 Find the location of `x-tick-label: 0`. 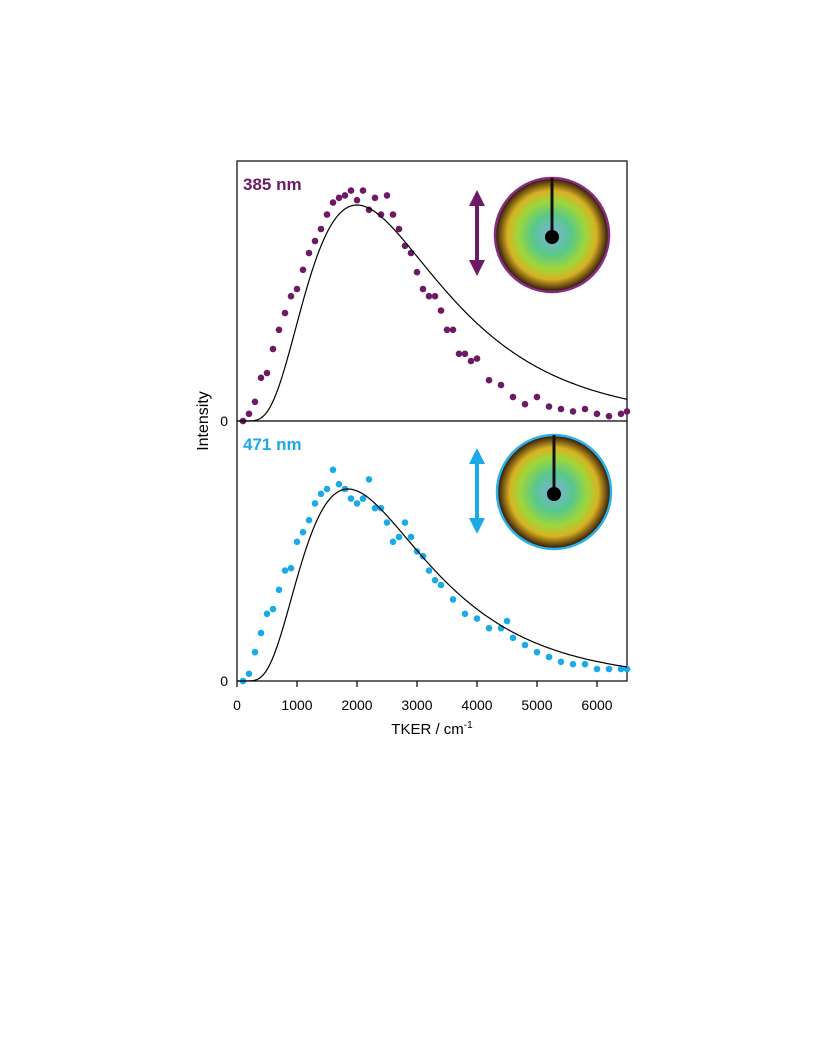

x-tick-label: 0 is located at coordinates (237, 705).